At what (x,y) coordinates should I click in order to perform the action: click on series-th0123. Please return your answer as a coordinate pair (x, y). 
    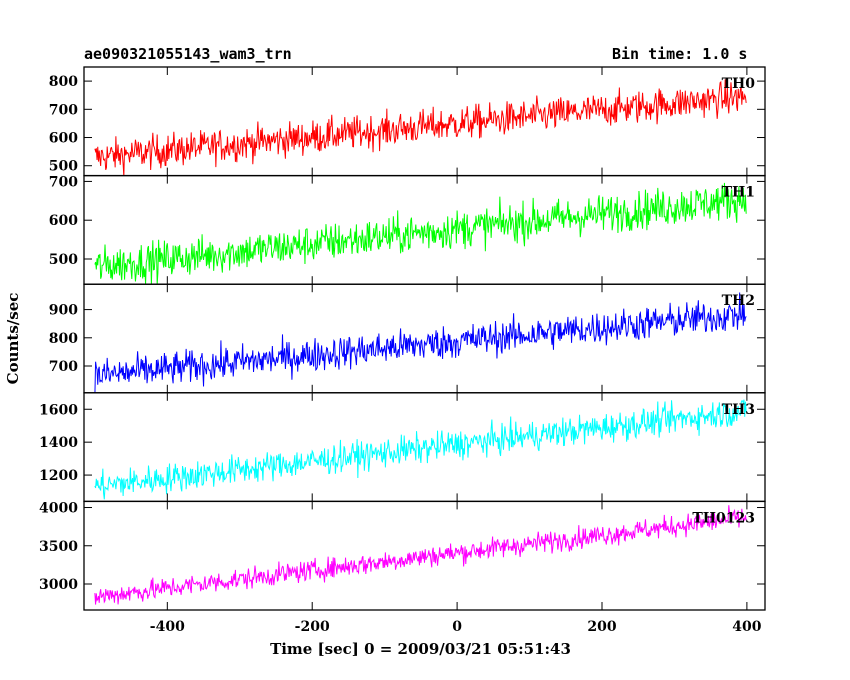
    Looking at the image, I should click on (420, 555).